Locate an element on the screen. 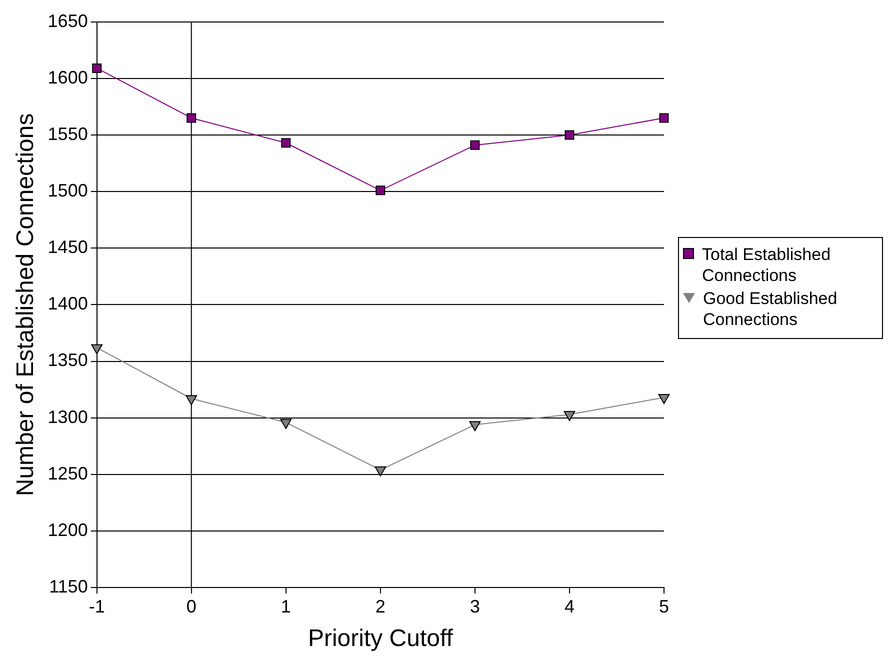  x-tick-label: 0 is located at coordinates (191, 606).